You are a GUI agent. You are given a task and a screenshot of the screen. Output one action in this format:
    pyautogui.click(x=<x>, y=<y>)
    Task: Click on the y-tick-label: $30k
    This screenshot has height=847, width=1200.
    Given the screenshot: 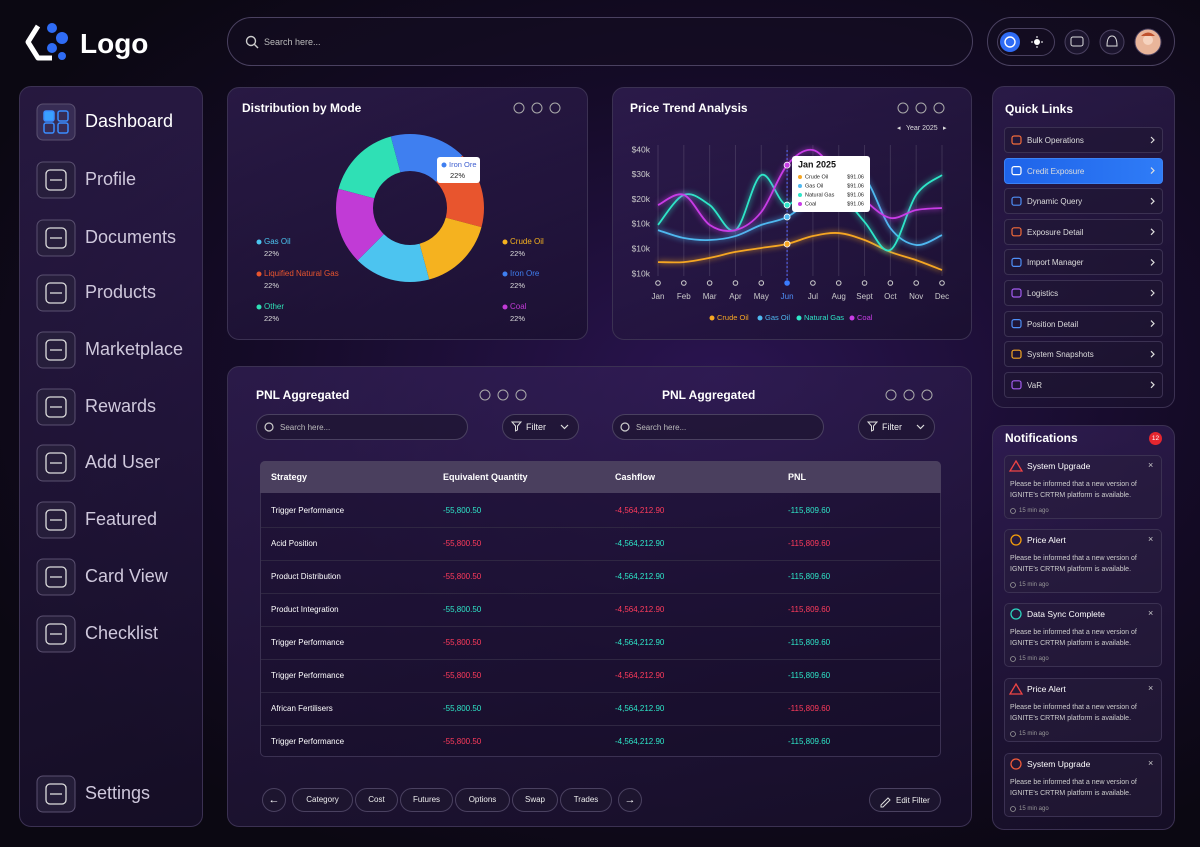 What is the action you would take?
    pyautogui.click(x=641, y=174)
    